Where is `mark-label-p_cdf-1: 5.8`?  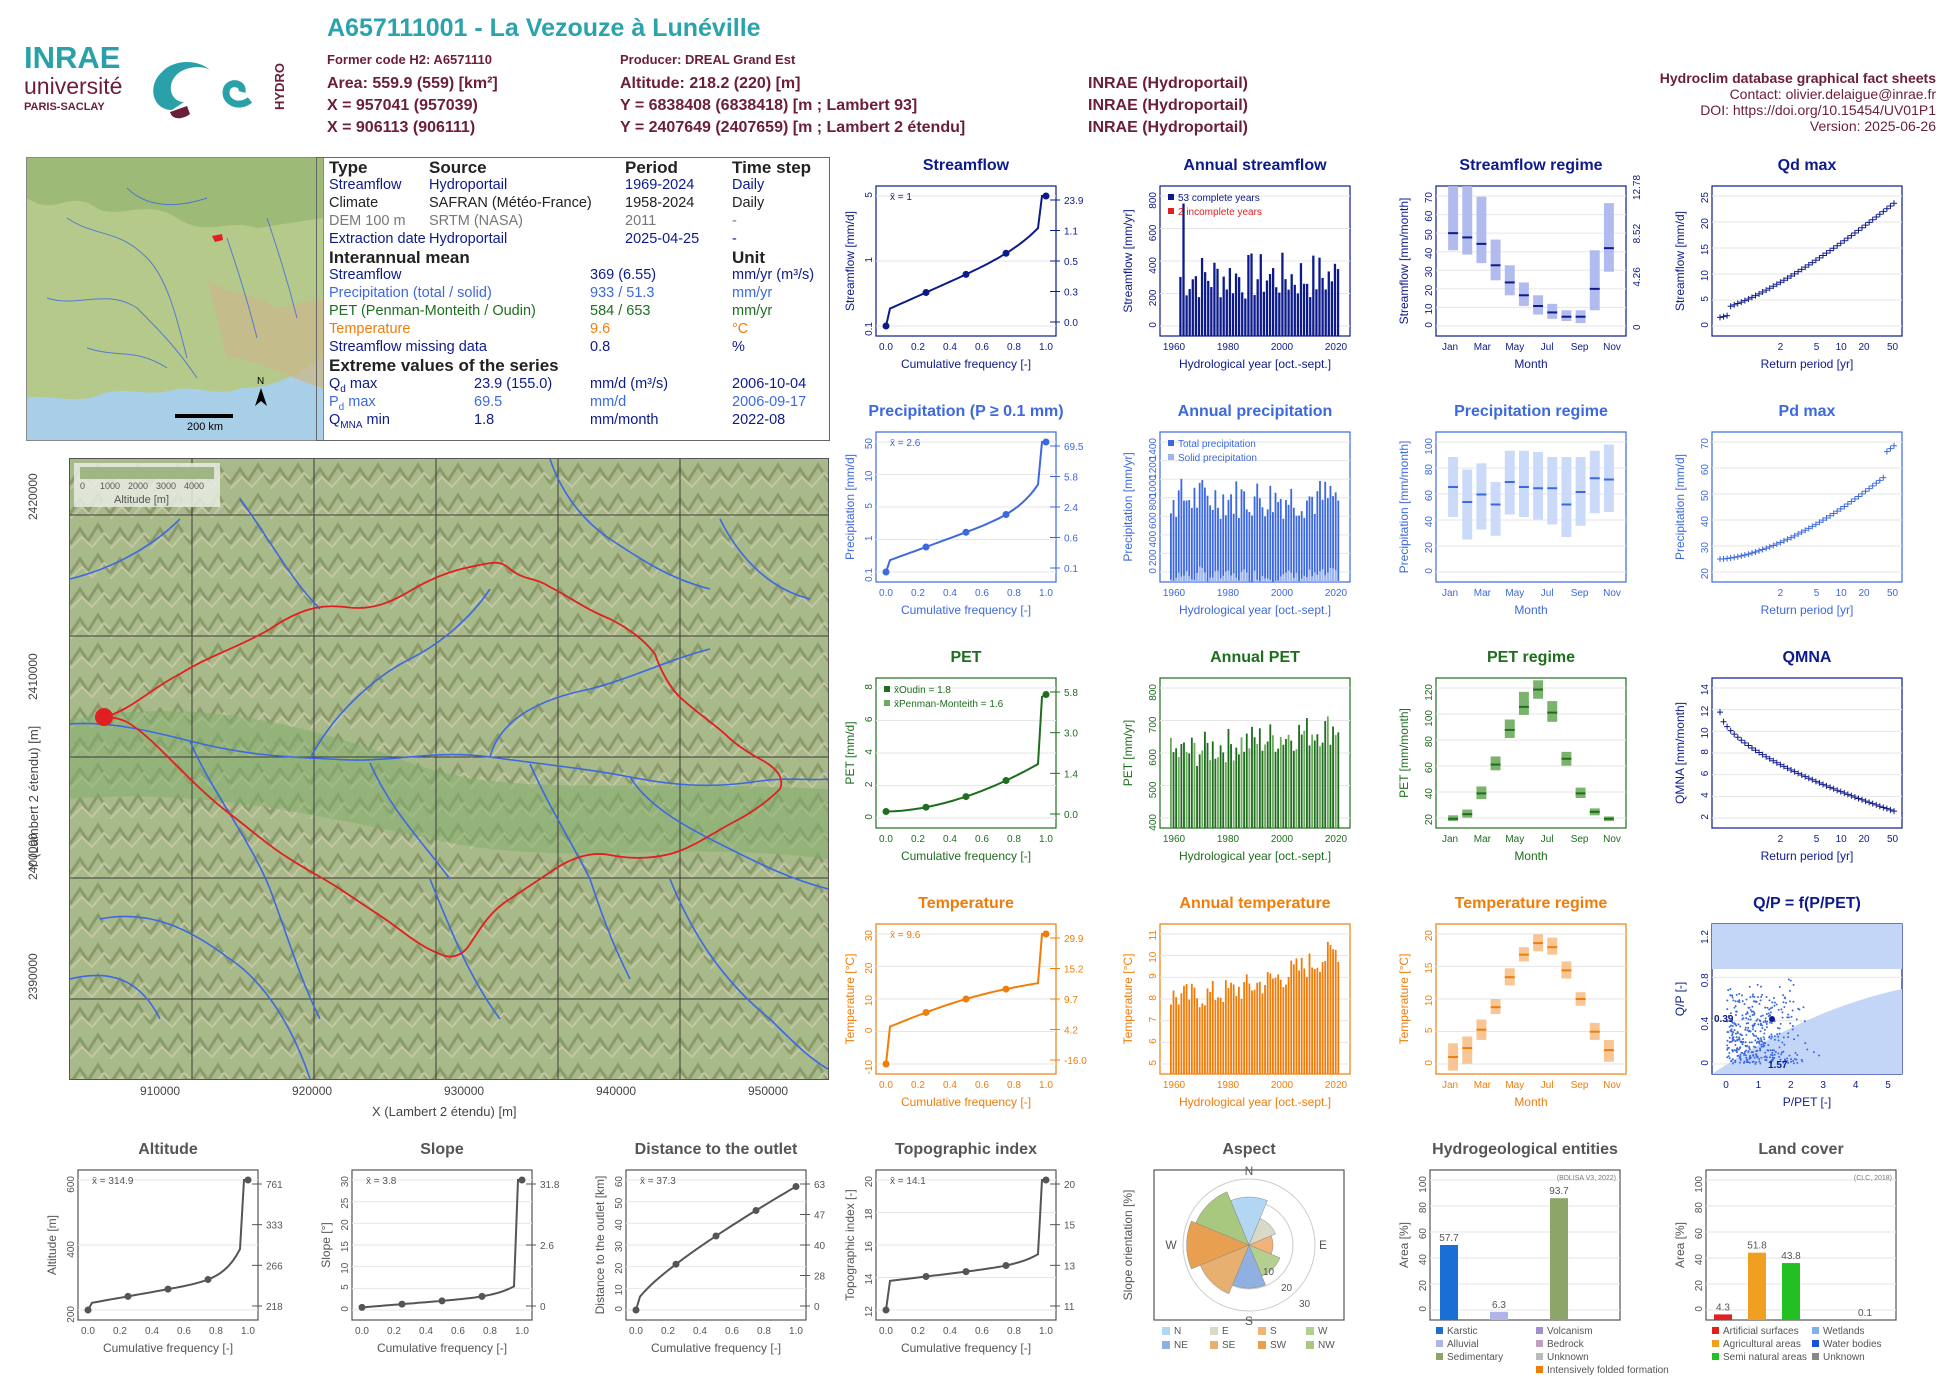 mark-label-p_cdf-1: 5.8 is located at coordinates (1071, 478).